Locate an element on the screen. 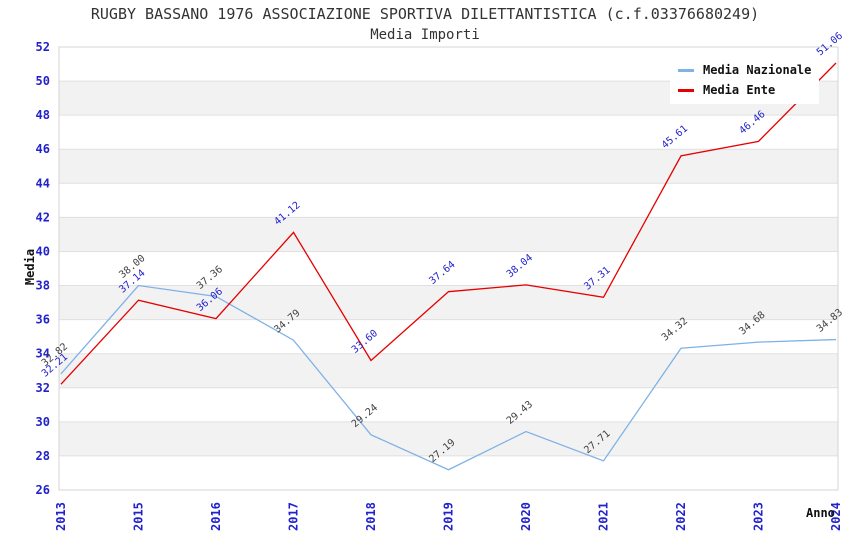 This screenshot has width=850, height=550. x-tick-label: 2020 is located at coordinates (526, 516).